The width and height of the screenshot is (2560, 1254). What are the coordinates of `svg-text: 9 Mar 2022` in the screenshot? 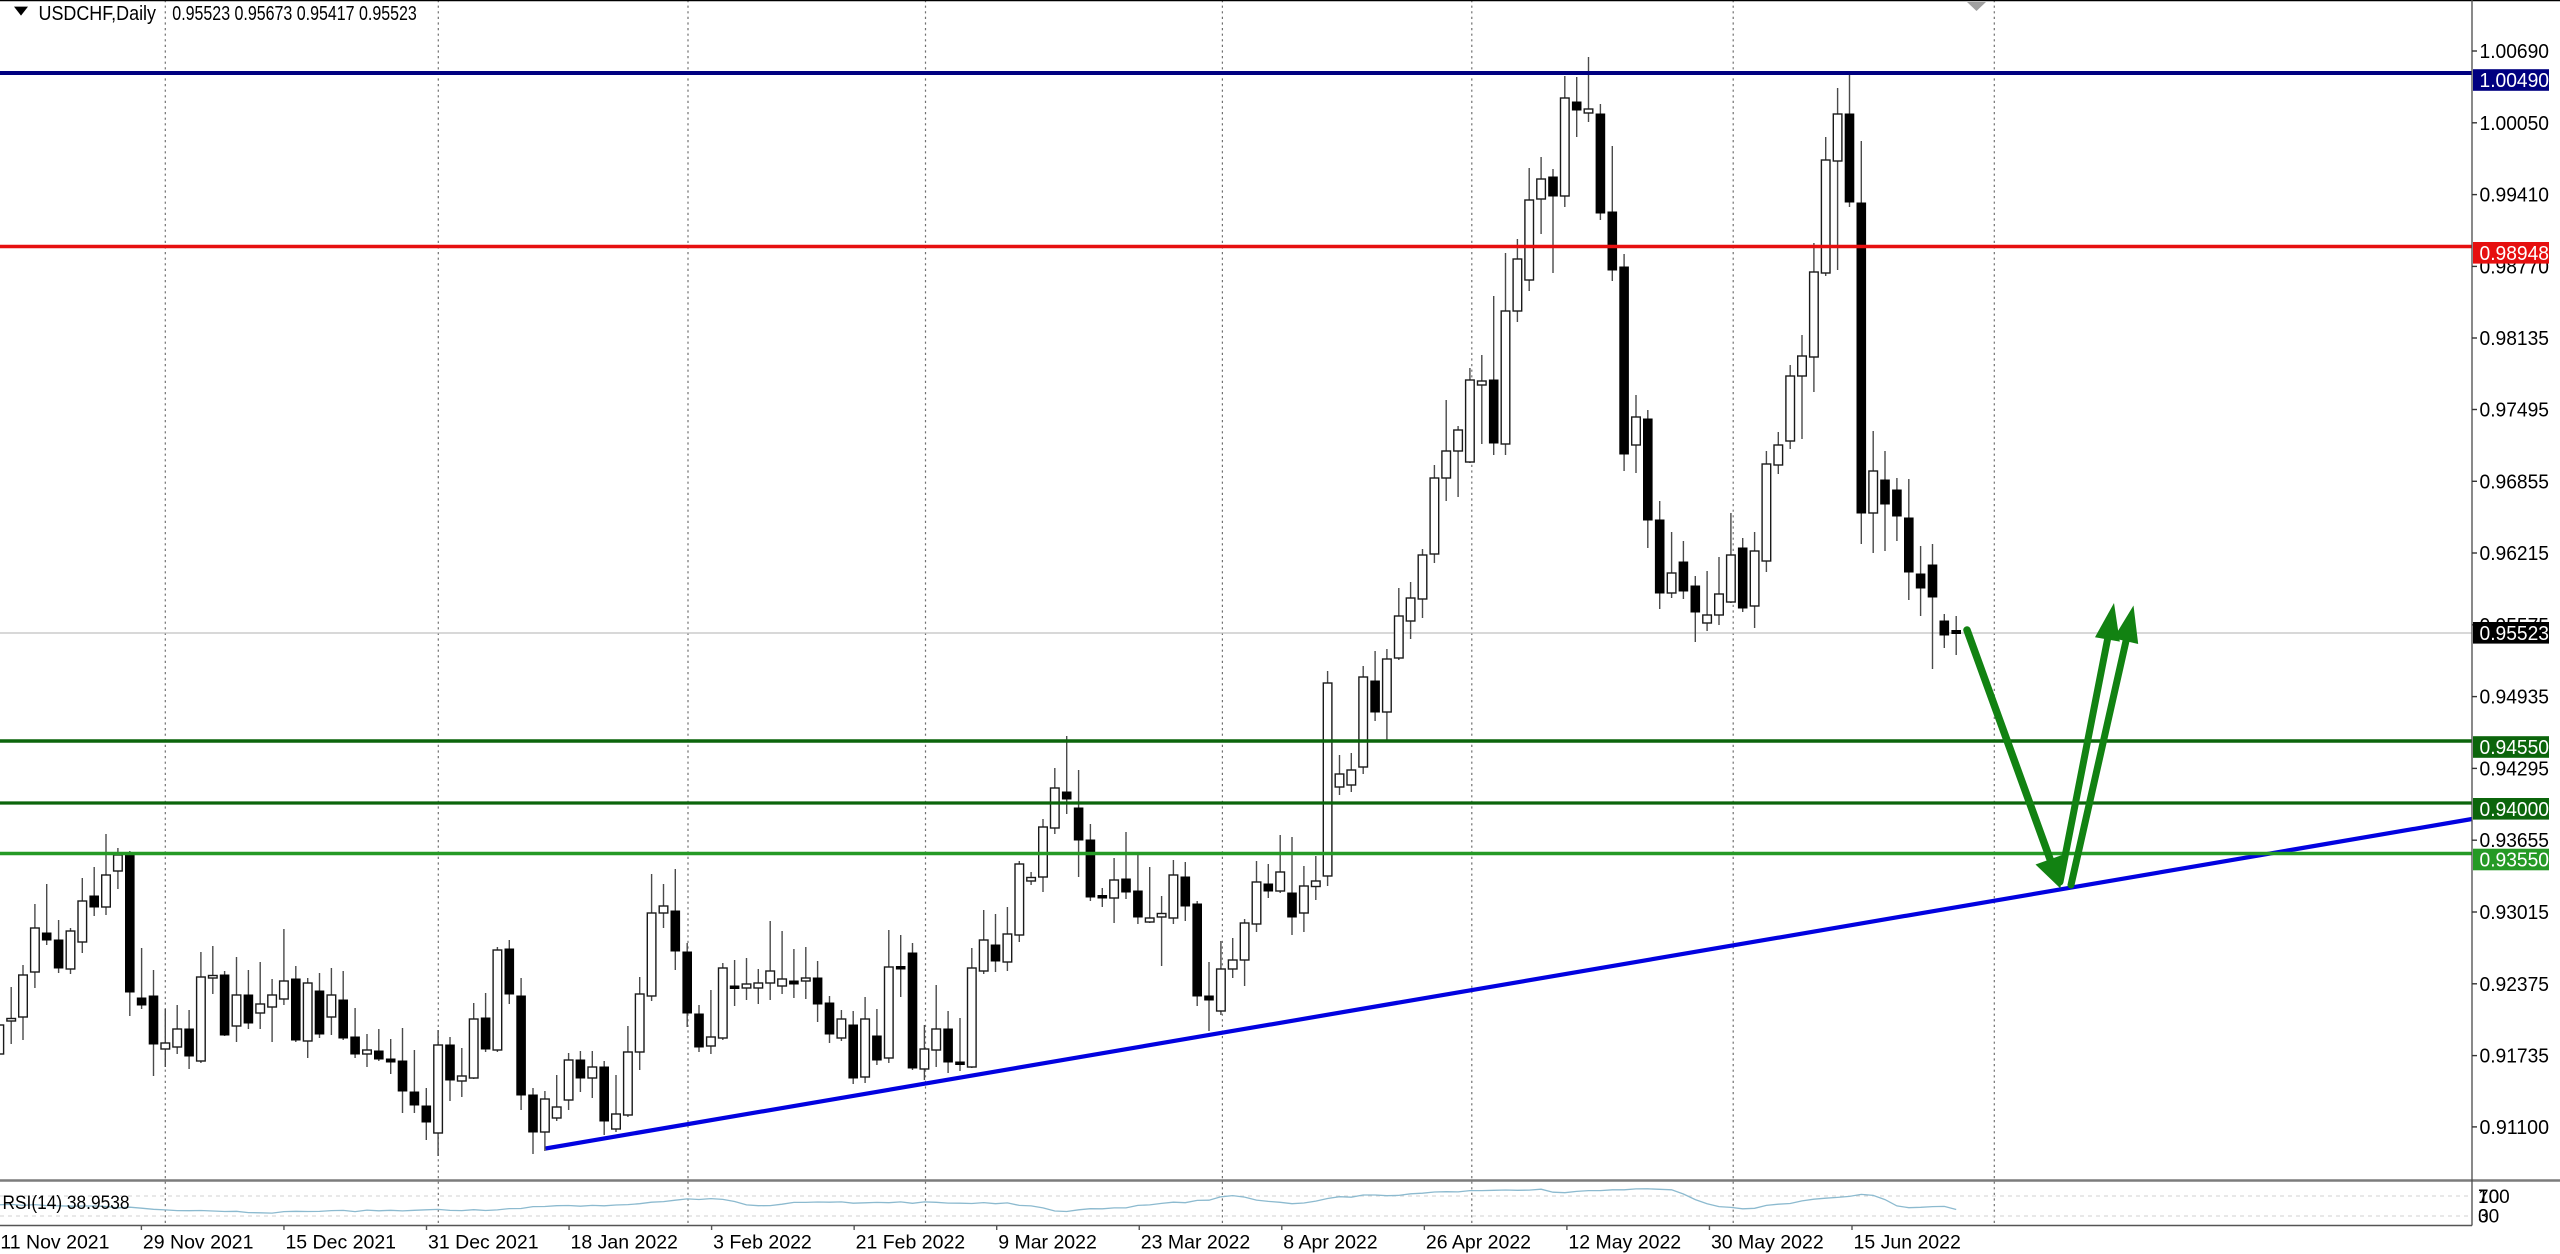 It's located at (1047, 1243).